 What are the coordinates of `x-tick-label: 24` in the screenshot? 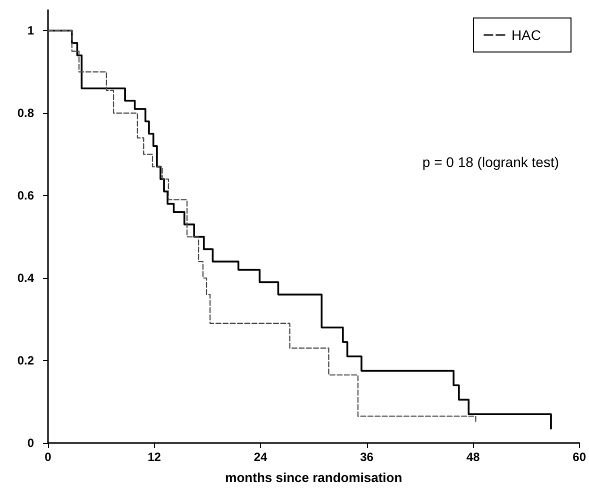 It's located at (261, 457).